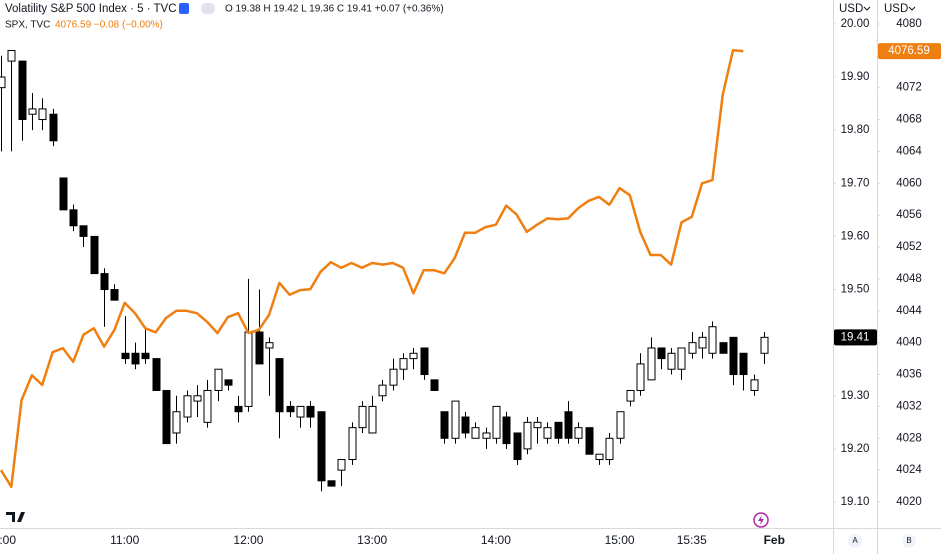 This screenshot has width=941, height=554. I want to click on legend-title: SPX, TVC, so click(27, 25).